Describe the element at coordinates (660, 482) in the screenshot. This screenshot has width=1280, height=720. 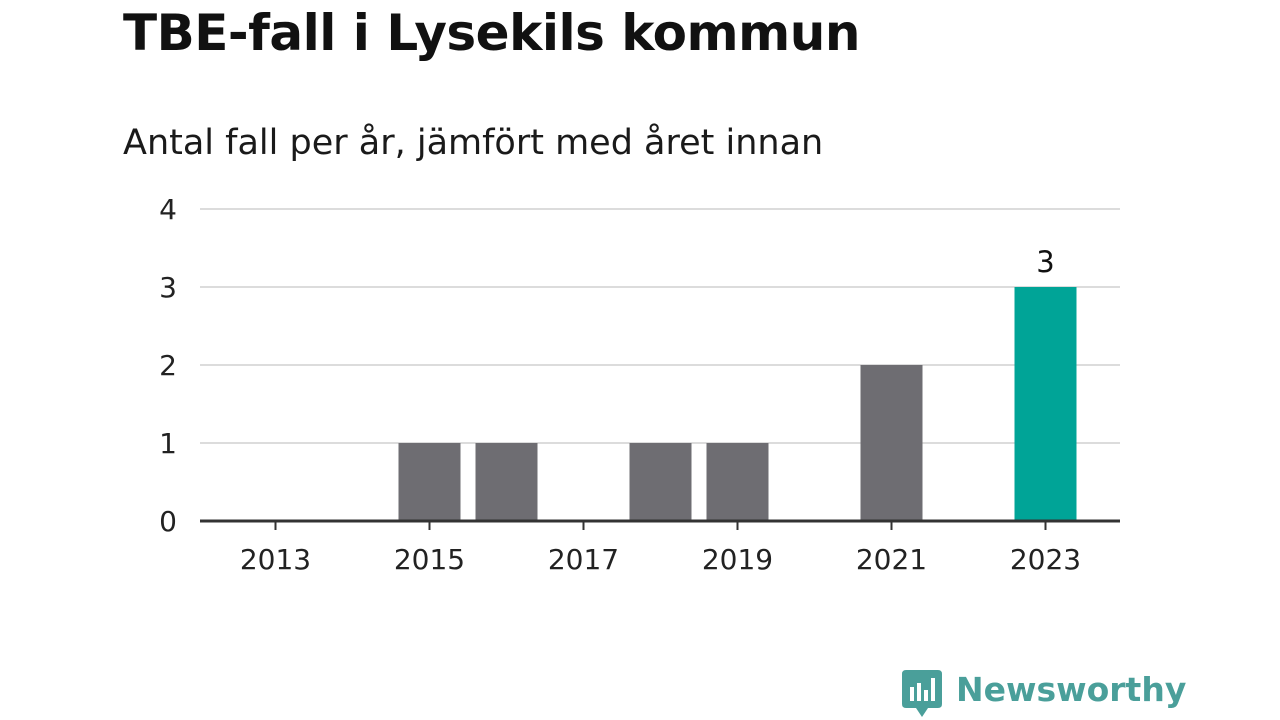
I see `bar-2018` at that location.